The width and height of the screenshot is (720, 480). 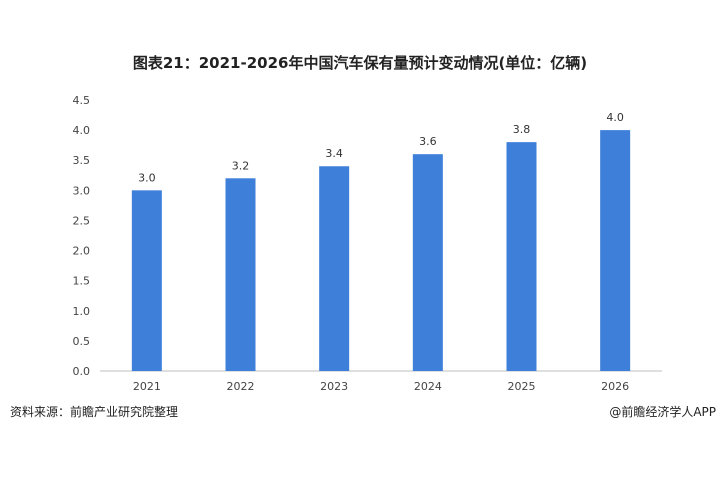 What do you see at coordinates (381, 147) in the screenshot?
I see `data-labels: 3.0 3.2 3.4 3.6 3.8 4.0` at bounding box center [381, 147].